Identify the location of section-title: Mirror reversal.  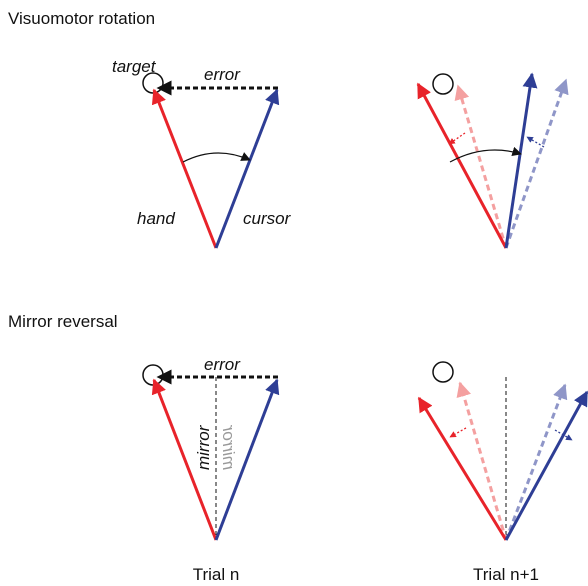
(63, 321).